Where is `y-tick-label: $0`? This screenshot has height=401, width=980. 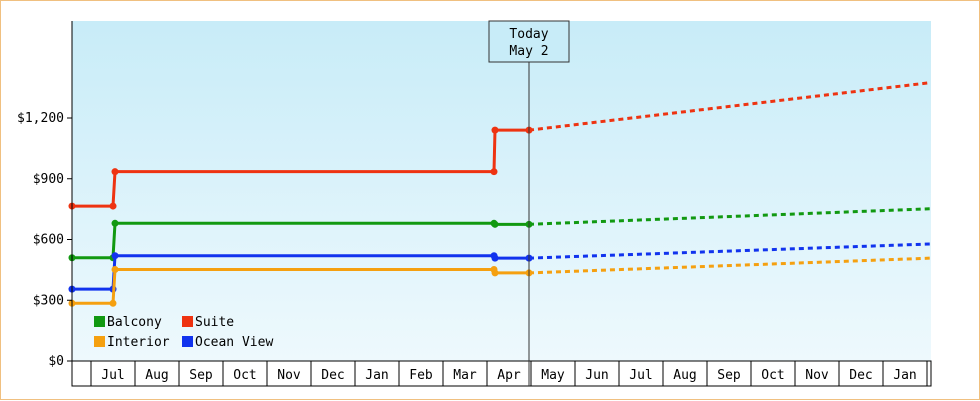
y-tick-label: $0 is located at coordinates (56, 361).